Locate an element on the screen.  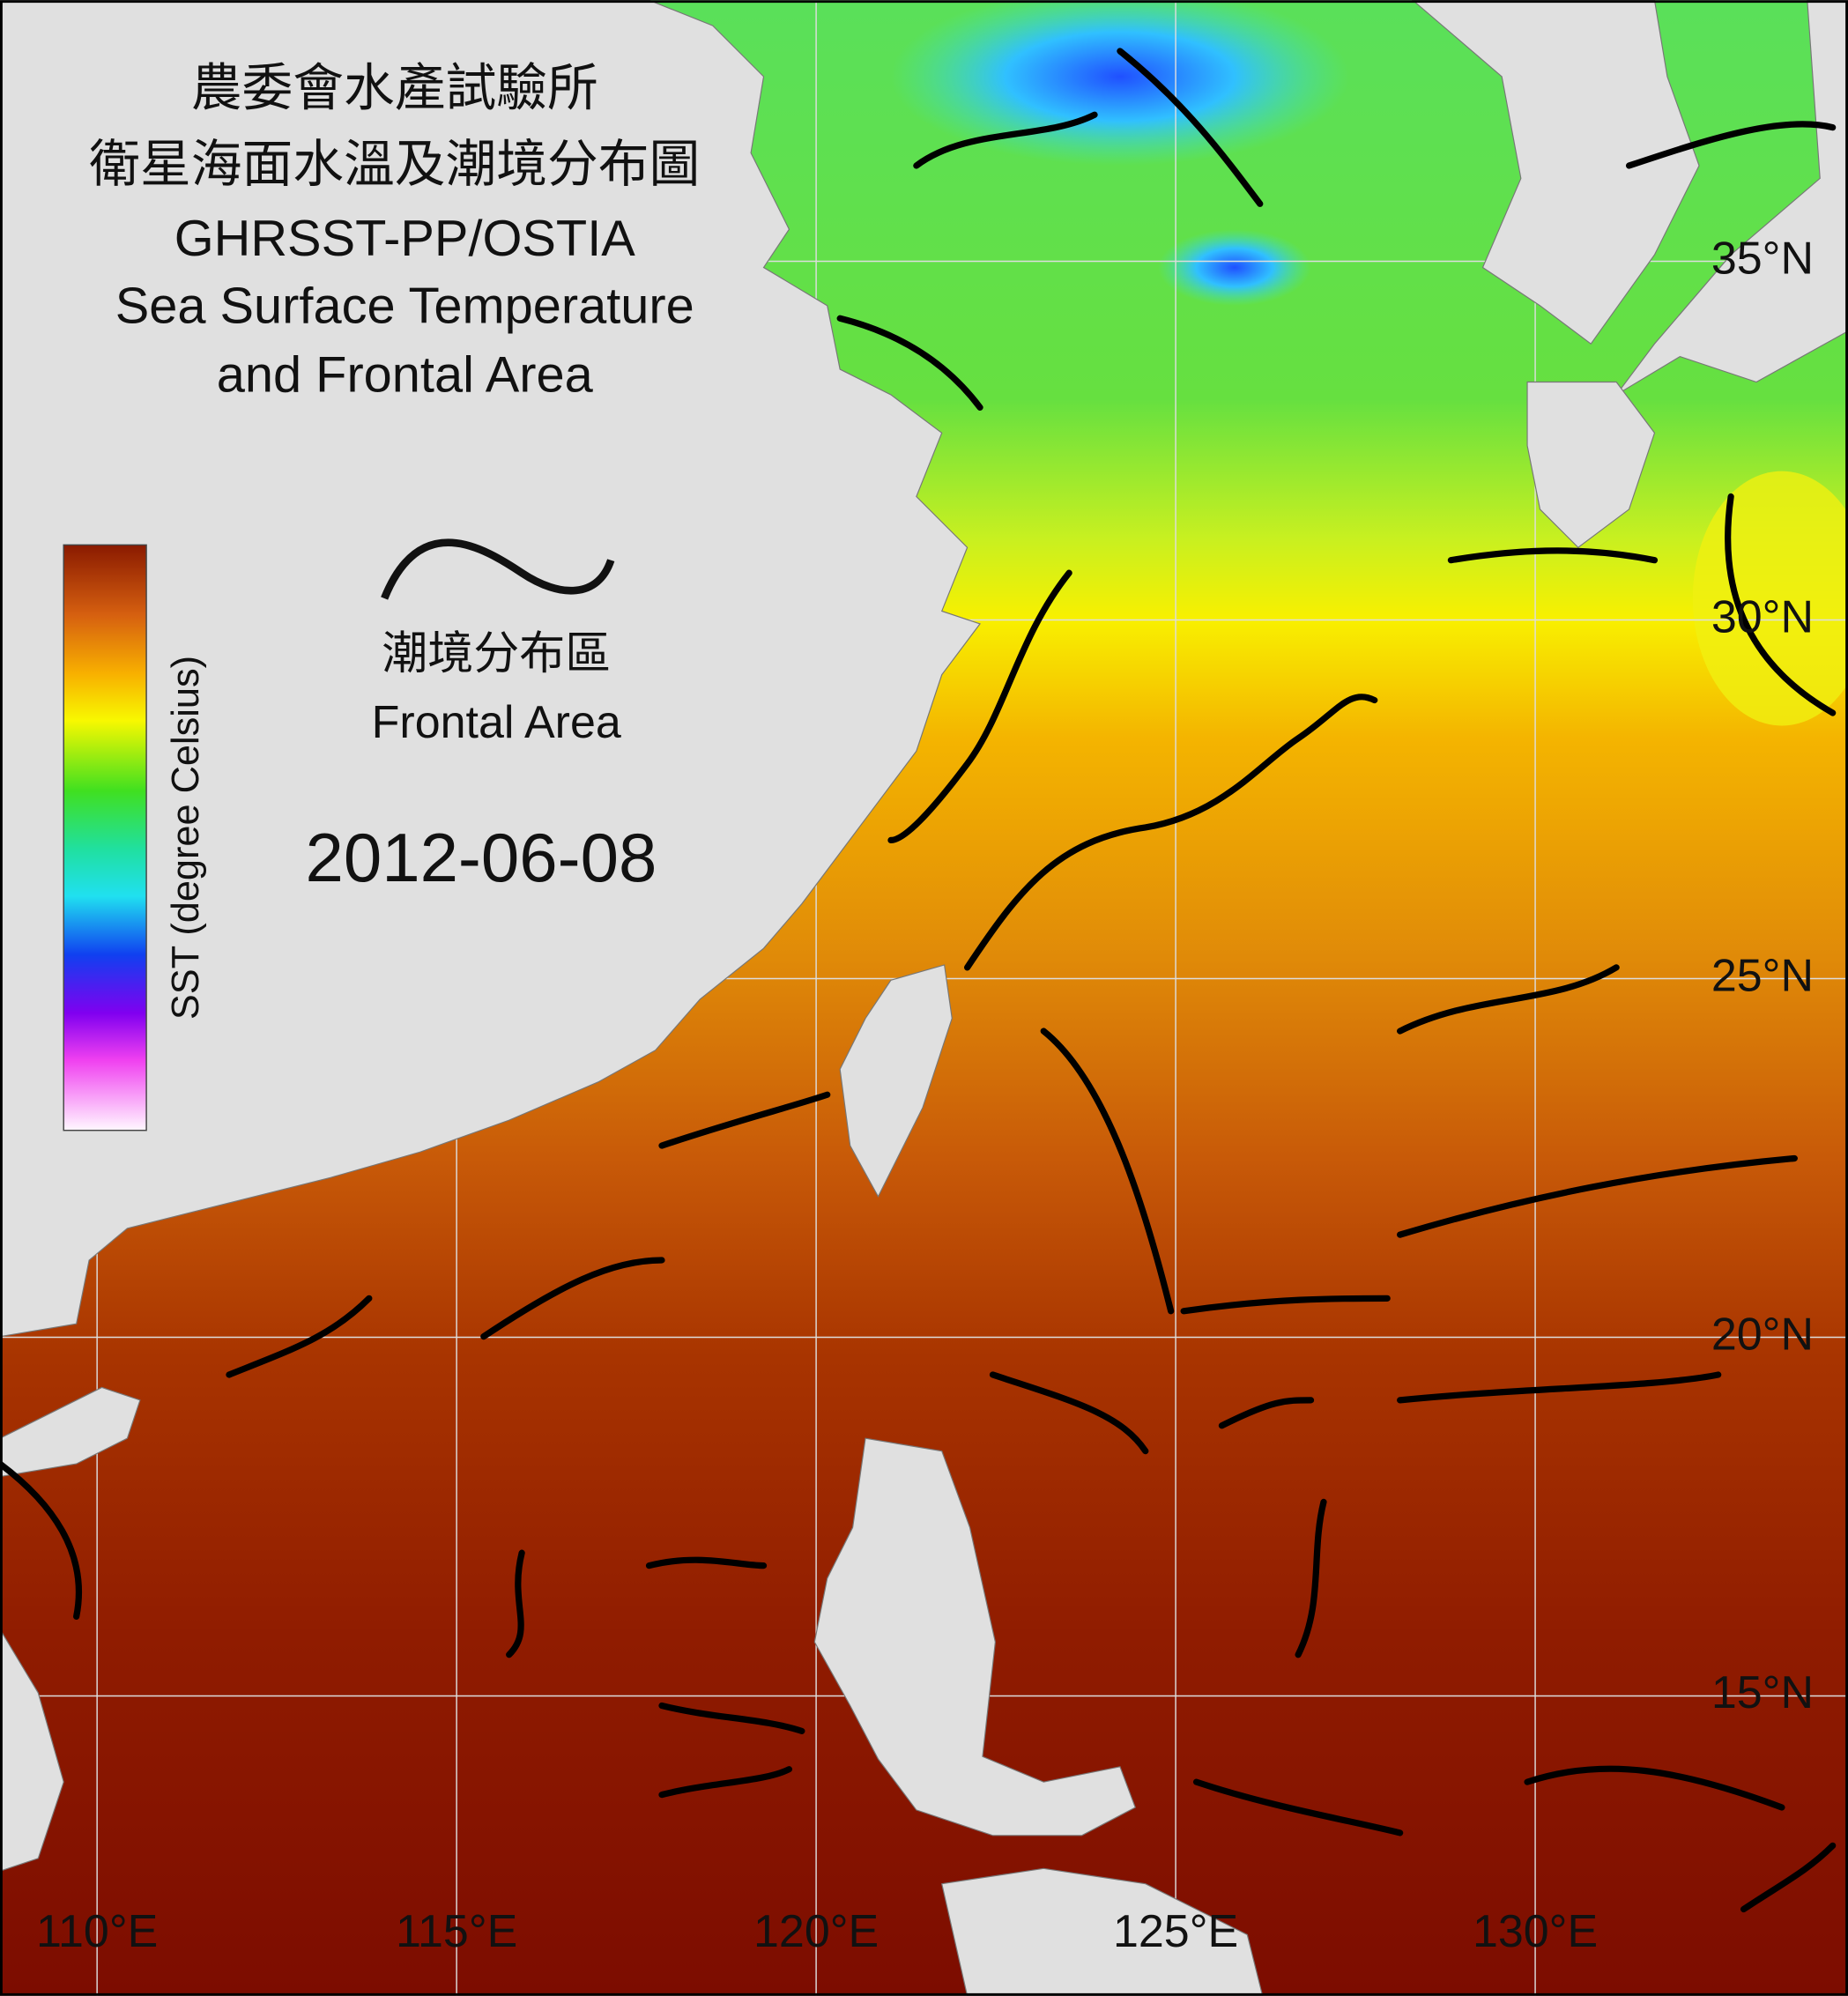
colorbar-scale is located at coordinates (105, 838).